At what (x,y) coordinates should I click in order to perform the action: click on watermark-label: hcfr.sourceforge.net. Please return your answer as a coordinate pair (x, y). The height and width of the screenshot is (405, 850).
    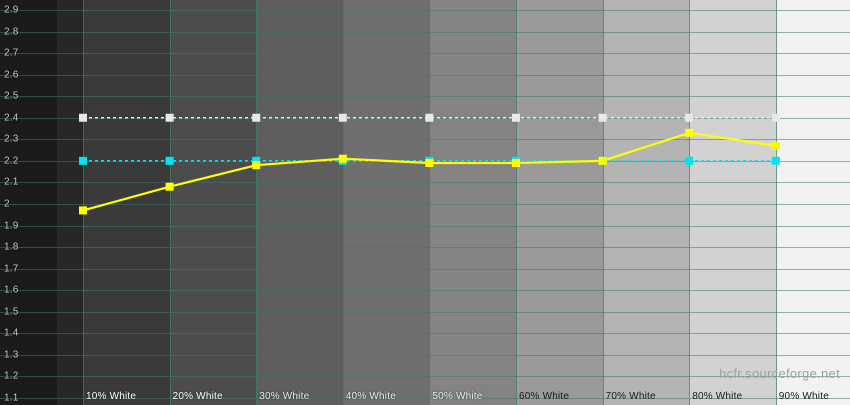
    Looking at the image, I should click on (779, 373).